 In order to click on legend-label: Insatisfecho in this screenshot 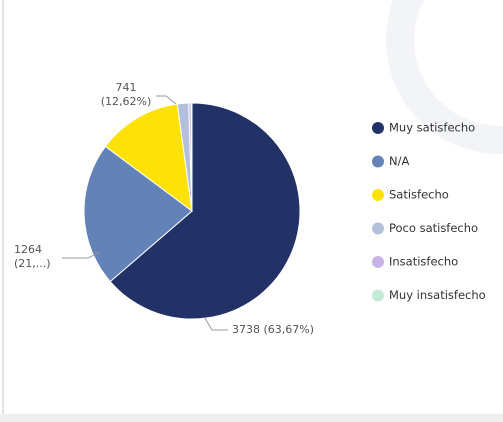, I will do `click(423, 262)`.